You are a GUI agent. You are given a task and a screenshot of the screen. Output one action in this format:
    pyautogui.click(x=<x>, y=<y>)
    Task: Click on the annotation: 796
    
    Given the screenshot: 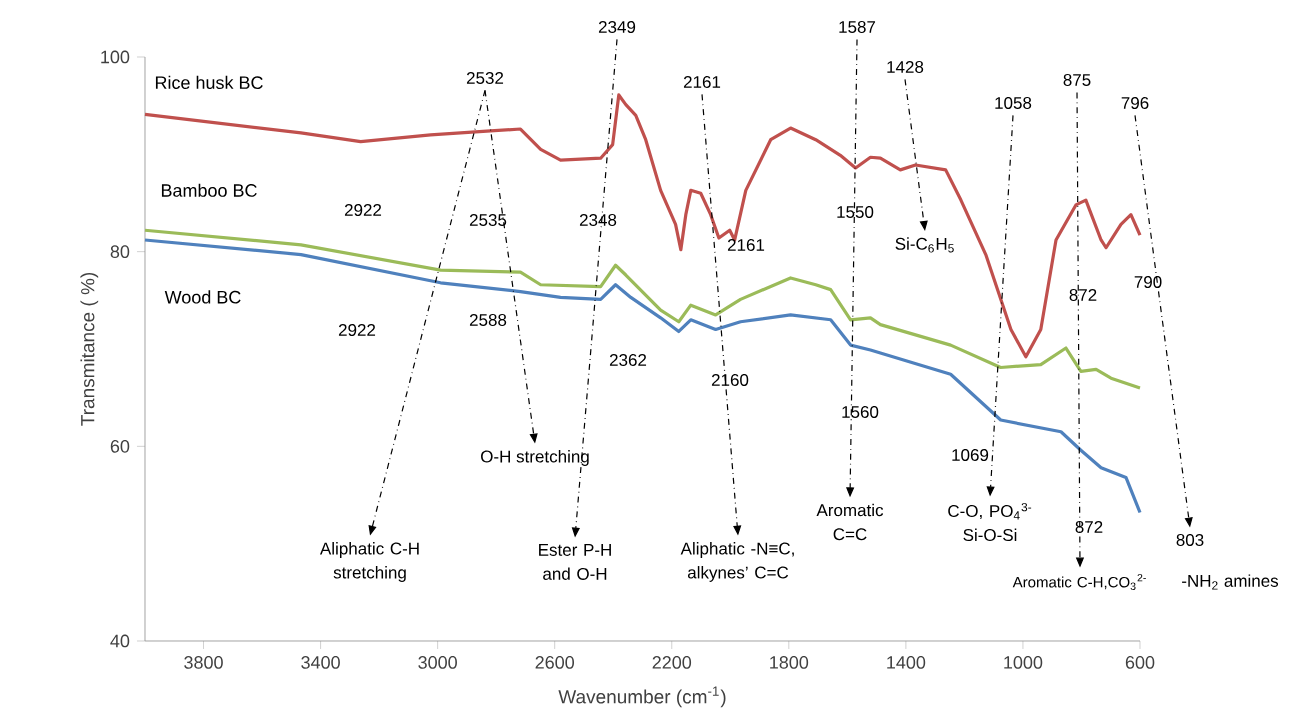 What is the action you would take?
    pyautogui.click(x=1135, y=102)
    